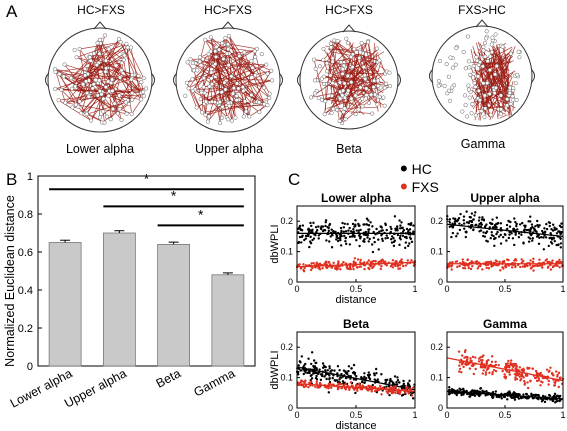  What do you see at coordinates (25, 329) in the screenshot?
I see `y-tick-label: 0.2` at bounding box center [25, 329].